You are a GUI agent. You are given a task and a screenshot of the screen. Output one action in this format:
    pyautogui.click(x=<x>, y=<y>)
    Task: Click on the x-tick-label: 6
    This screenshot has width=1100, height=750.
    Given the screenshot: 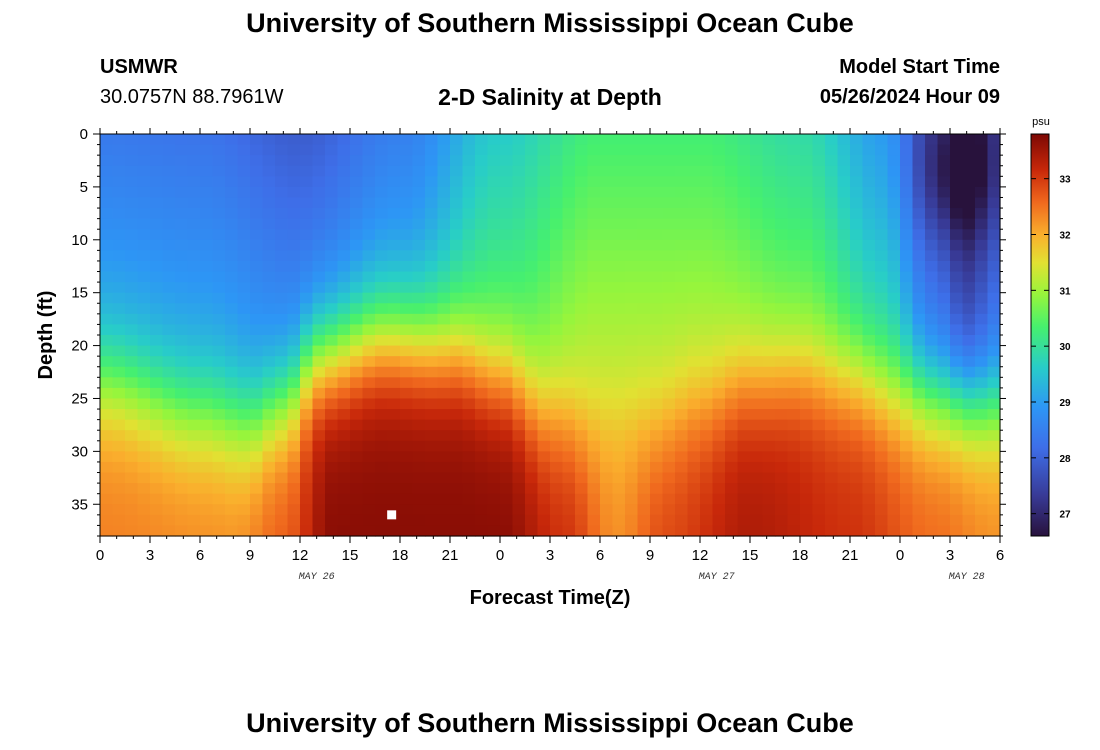 What is the action you would take?
    pyautogui.click(x=1000, y=555)
    